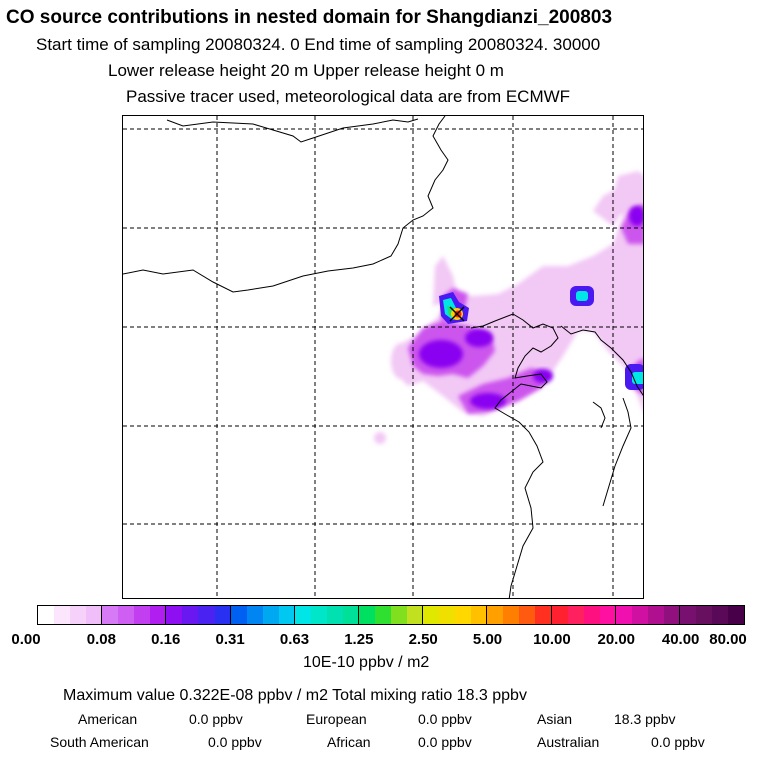 The image size is (768, 768). Describe the element at coordinates (582, 296) in the screenshot. I see `core-cyan-east` at that location.